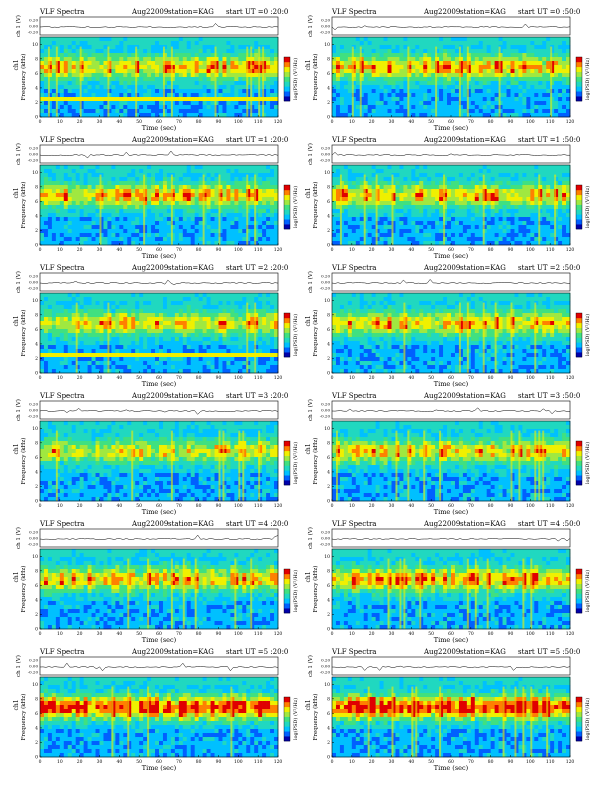 This screenshot has height=796, width=612. Describe the element at coordinates (278, 122) in the screenshot. I see `x-tick-label: 120` at that location.